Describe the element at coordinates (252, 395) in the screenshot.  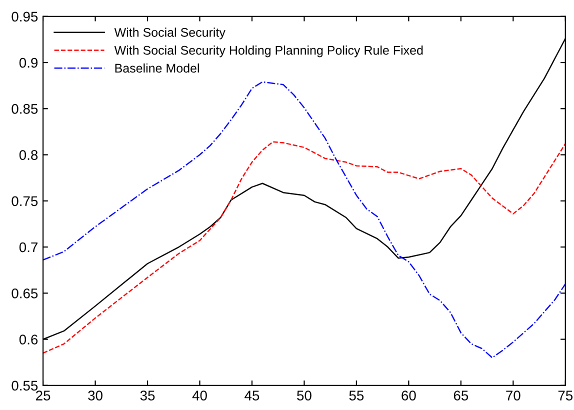
I see `x-tick-label: 45` at that location.